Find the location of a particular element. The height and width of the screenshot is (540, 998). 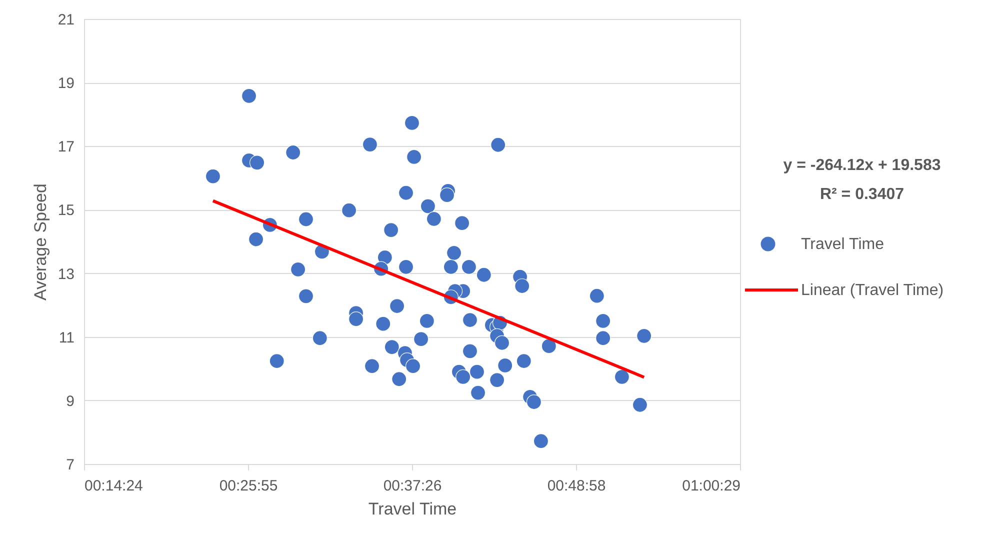

x-tick-label: 00:25:55 is located at coordinates (248, 486).